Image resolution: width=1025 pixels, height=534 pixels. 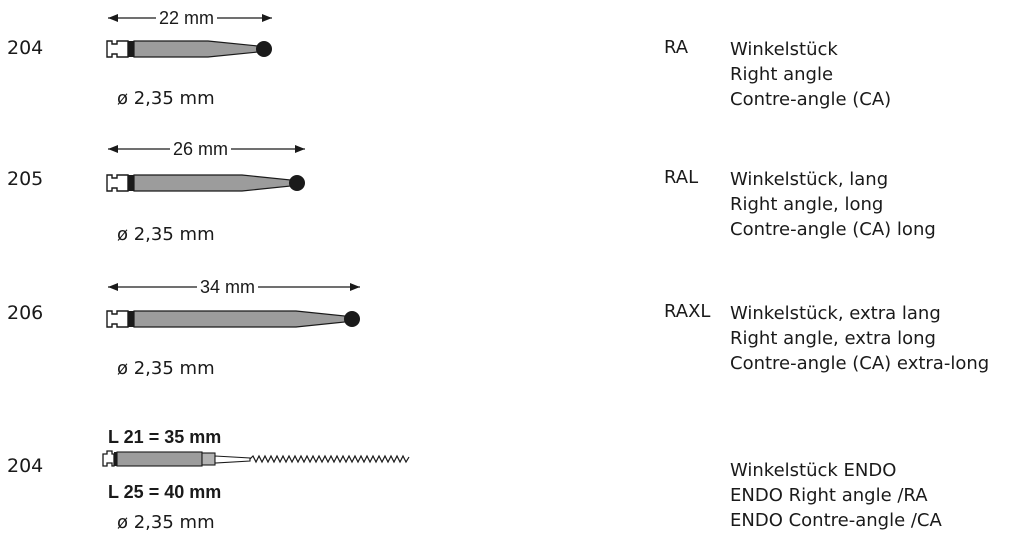 I want to click on item-code: 205, so click(x=25, y=179).